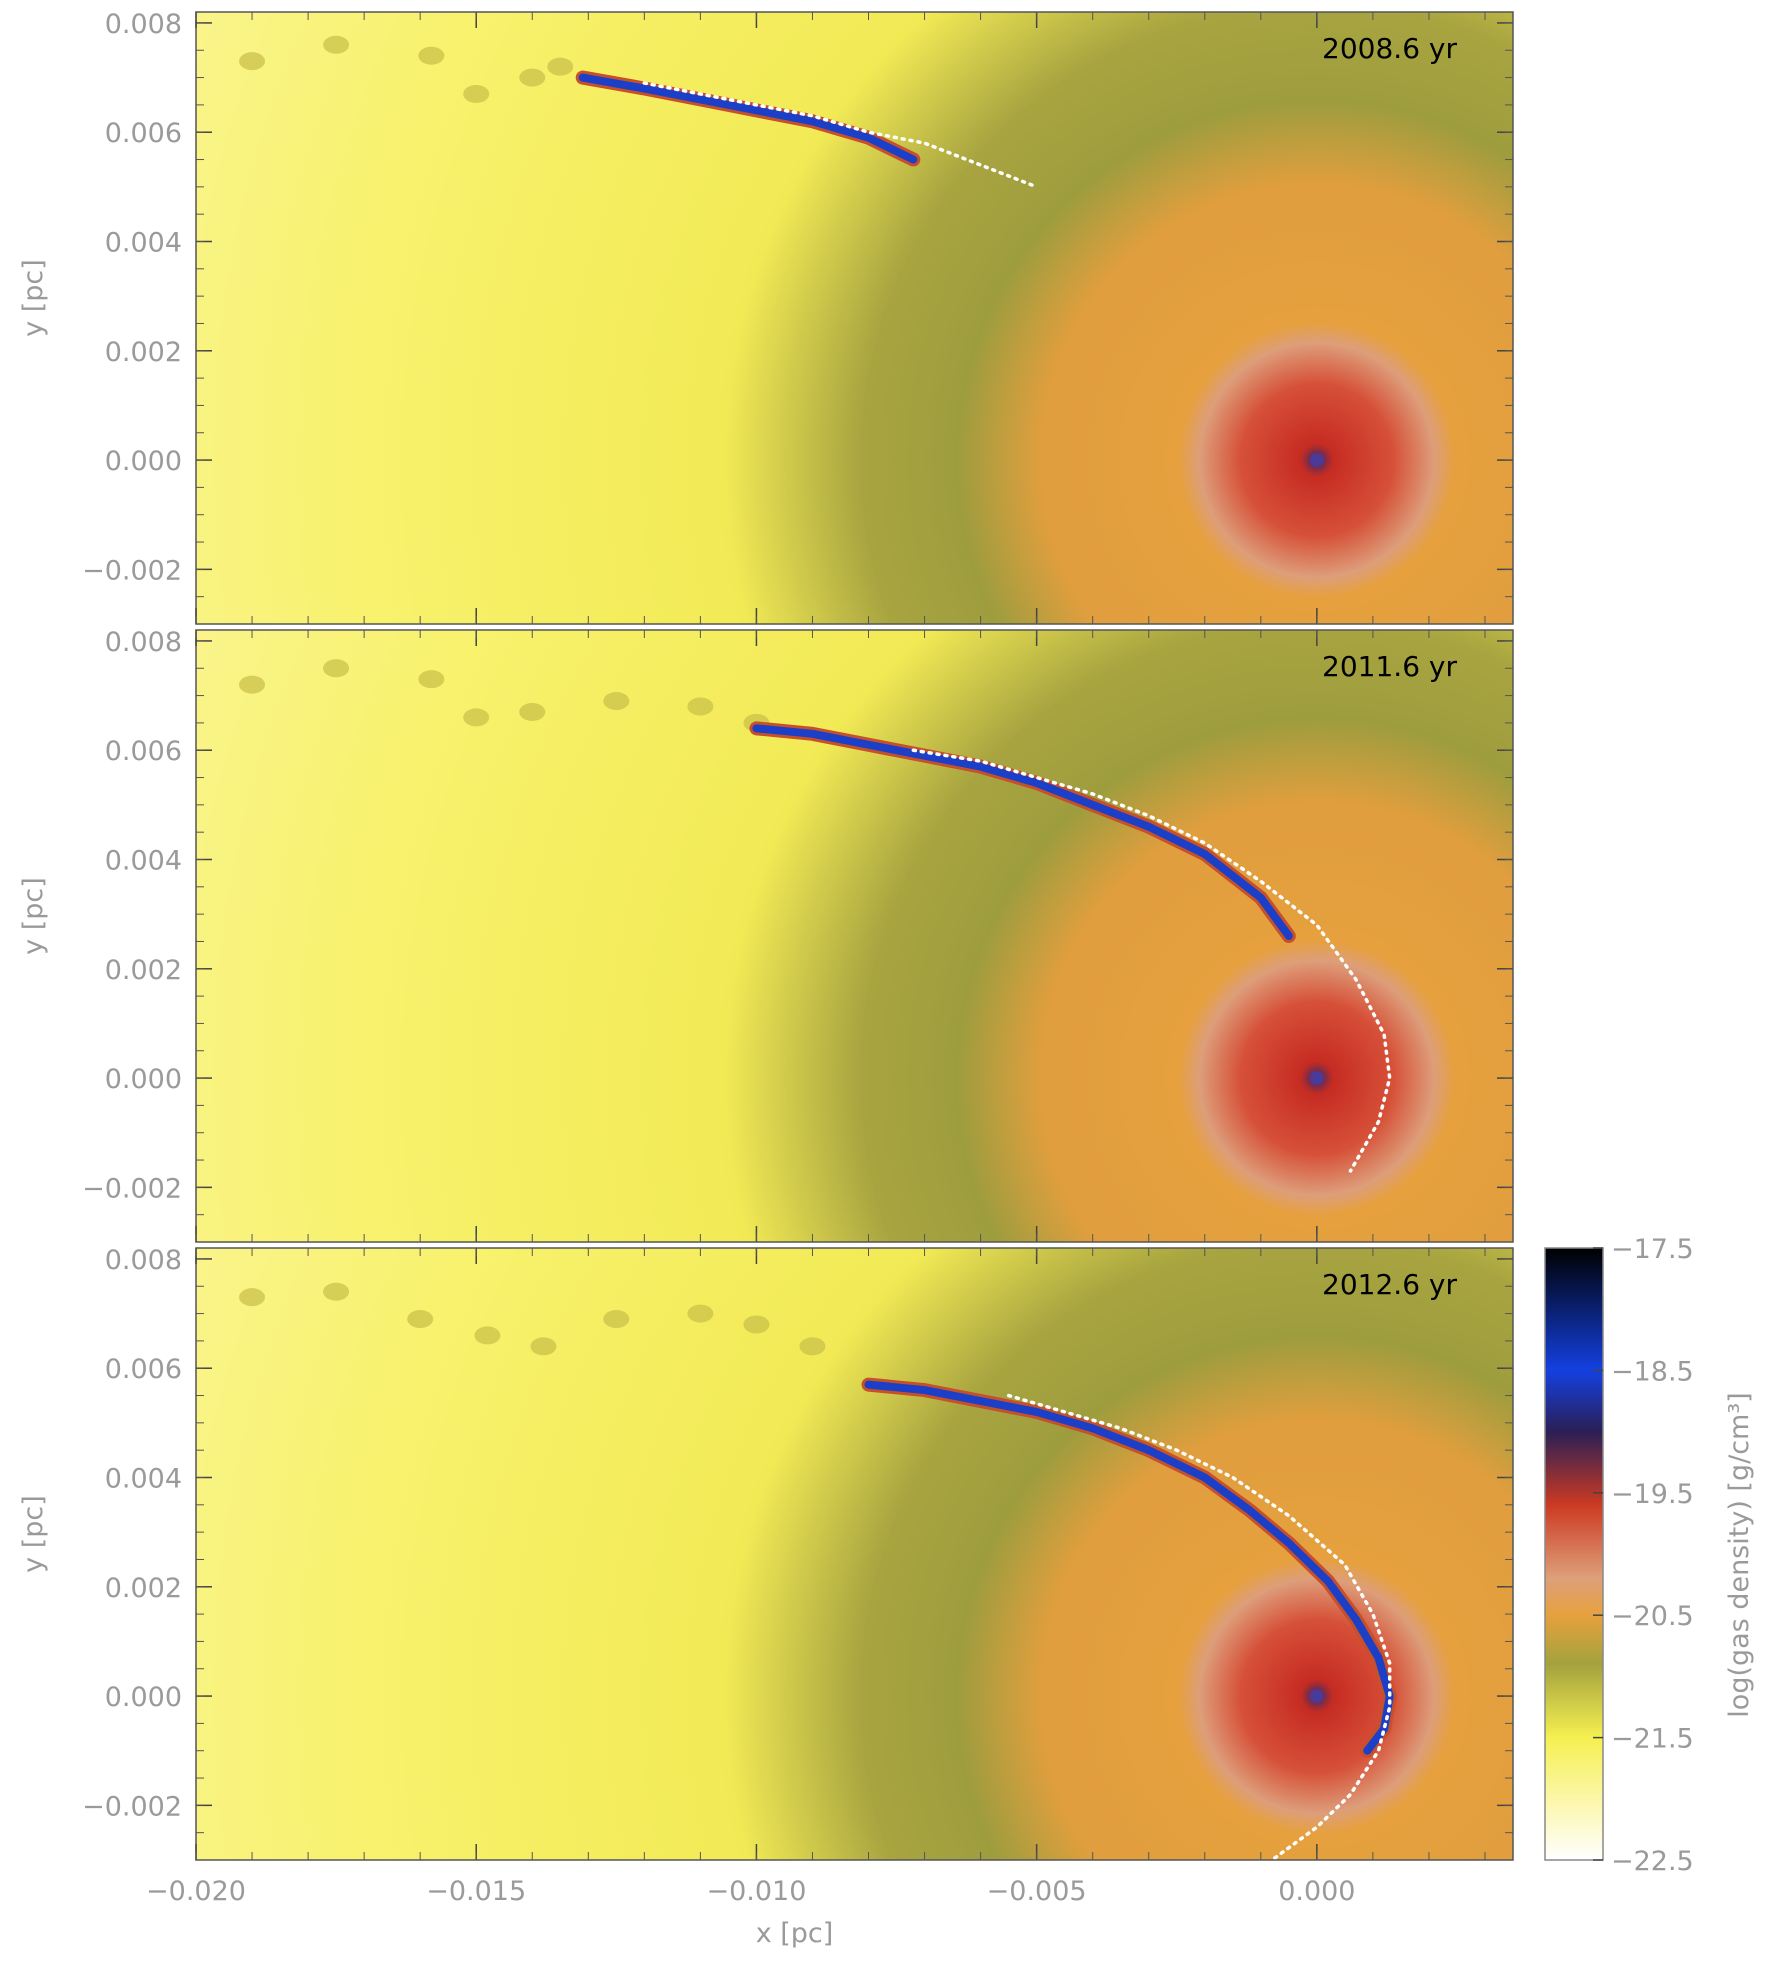 The height and width of the screenshot is (1967, 1771). Describe the element at coordinates (1037, 1891) in the screenshot. I see `x-tick-label: −0.005` at that location.